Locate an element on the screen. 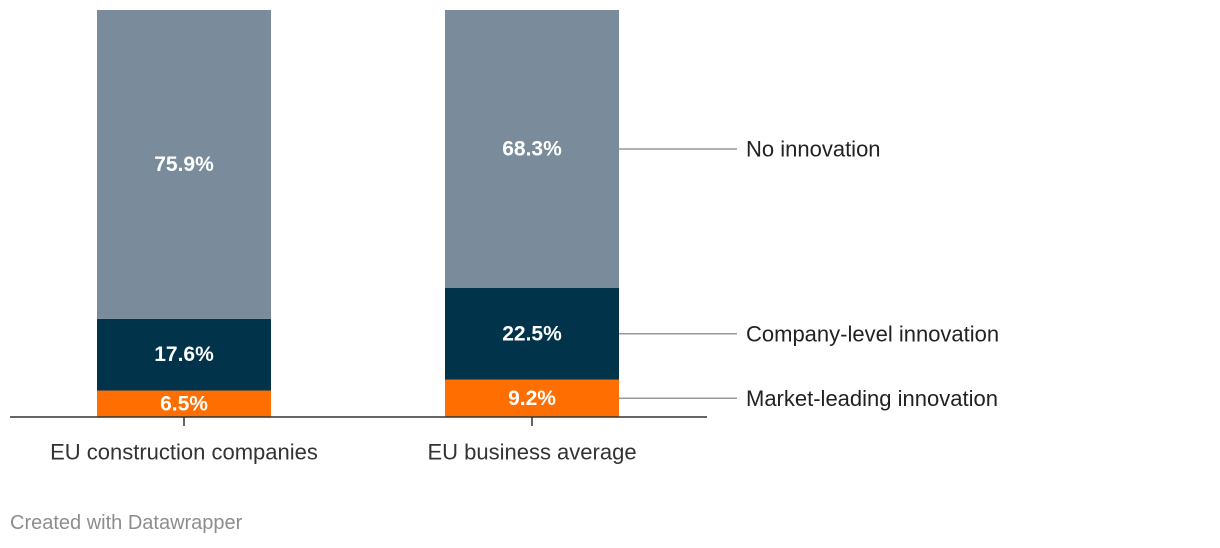 The image size is (1220, 548). legend-label-2: No innovation is located at coordinates (813, 148).